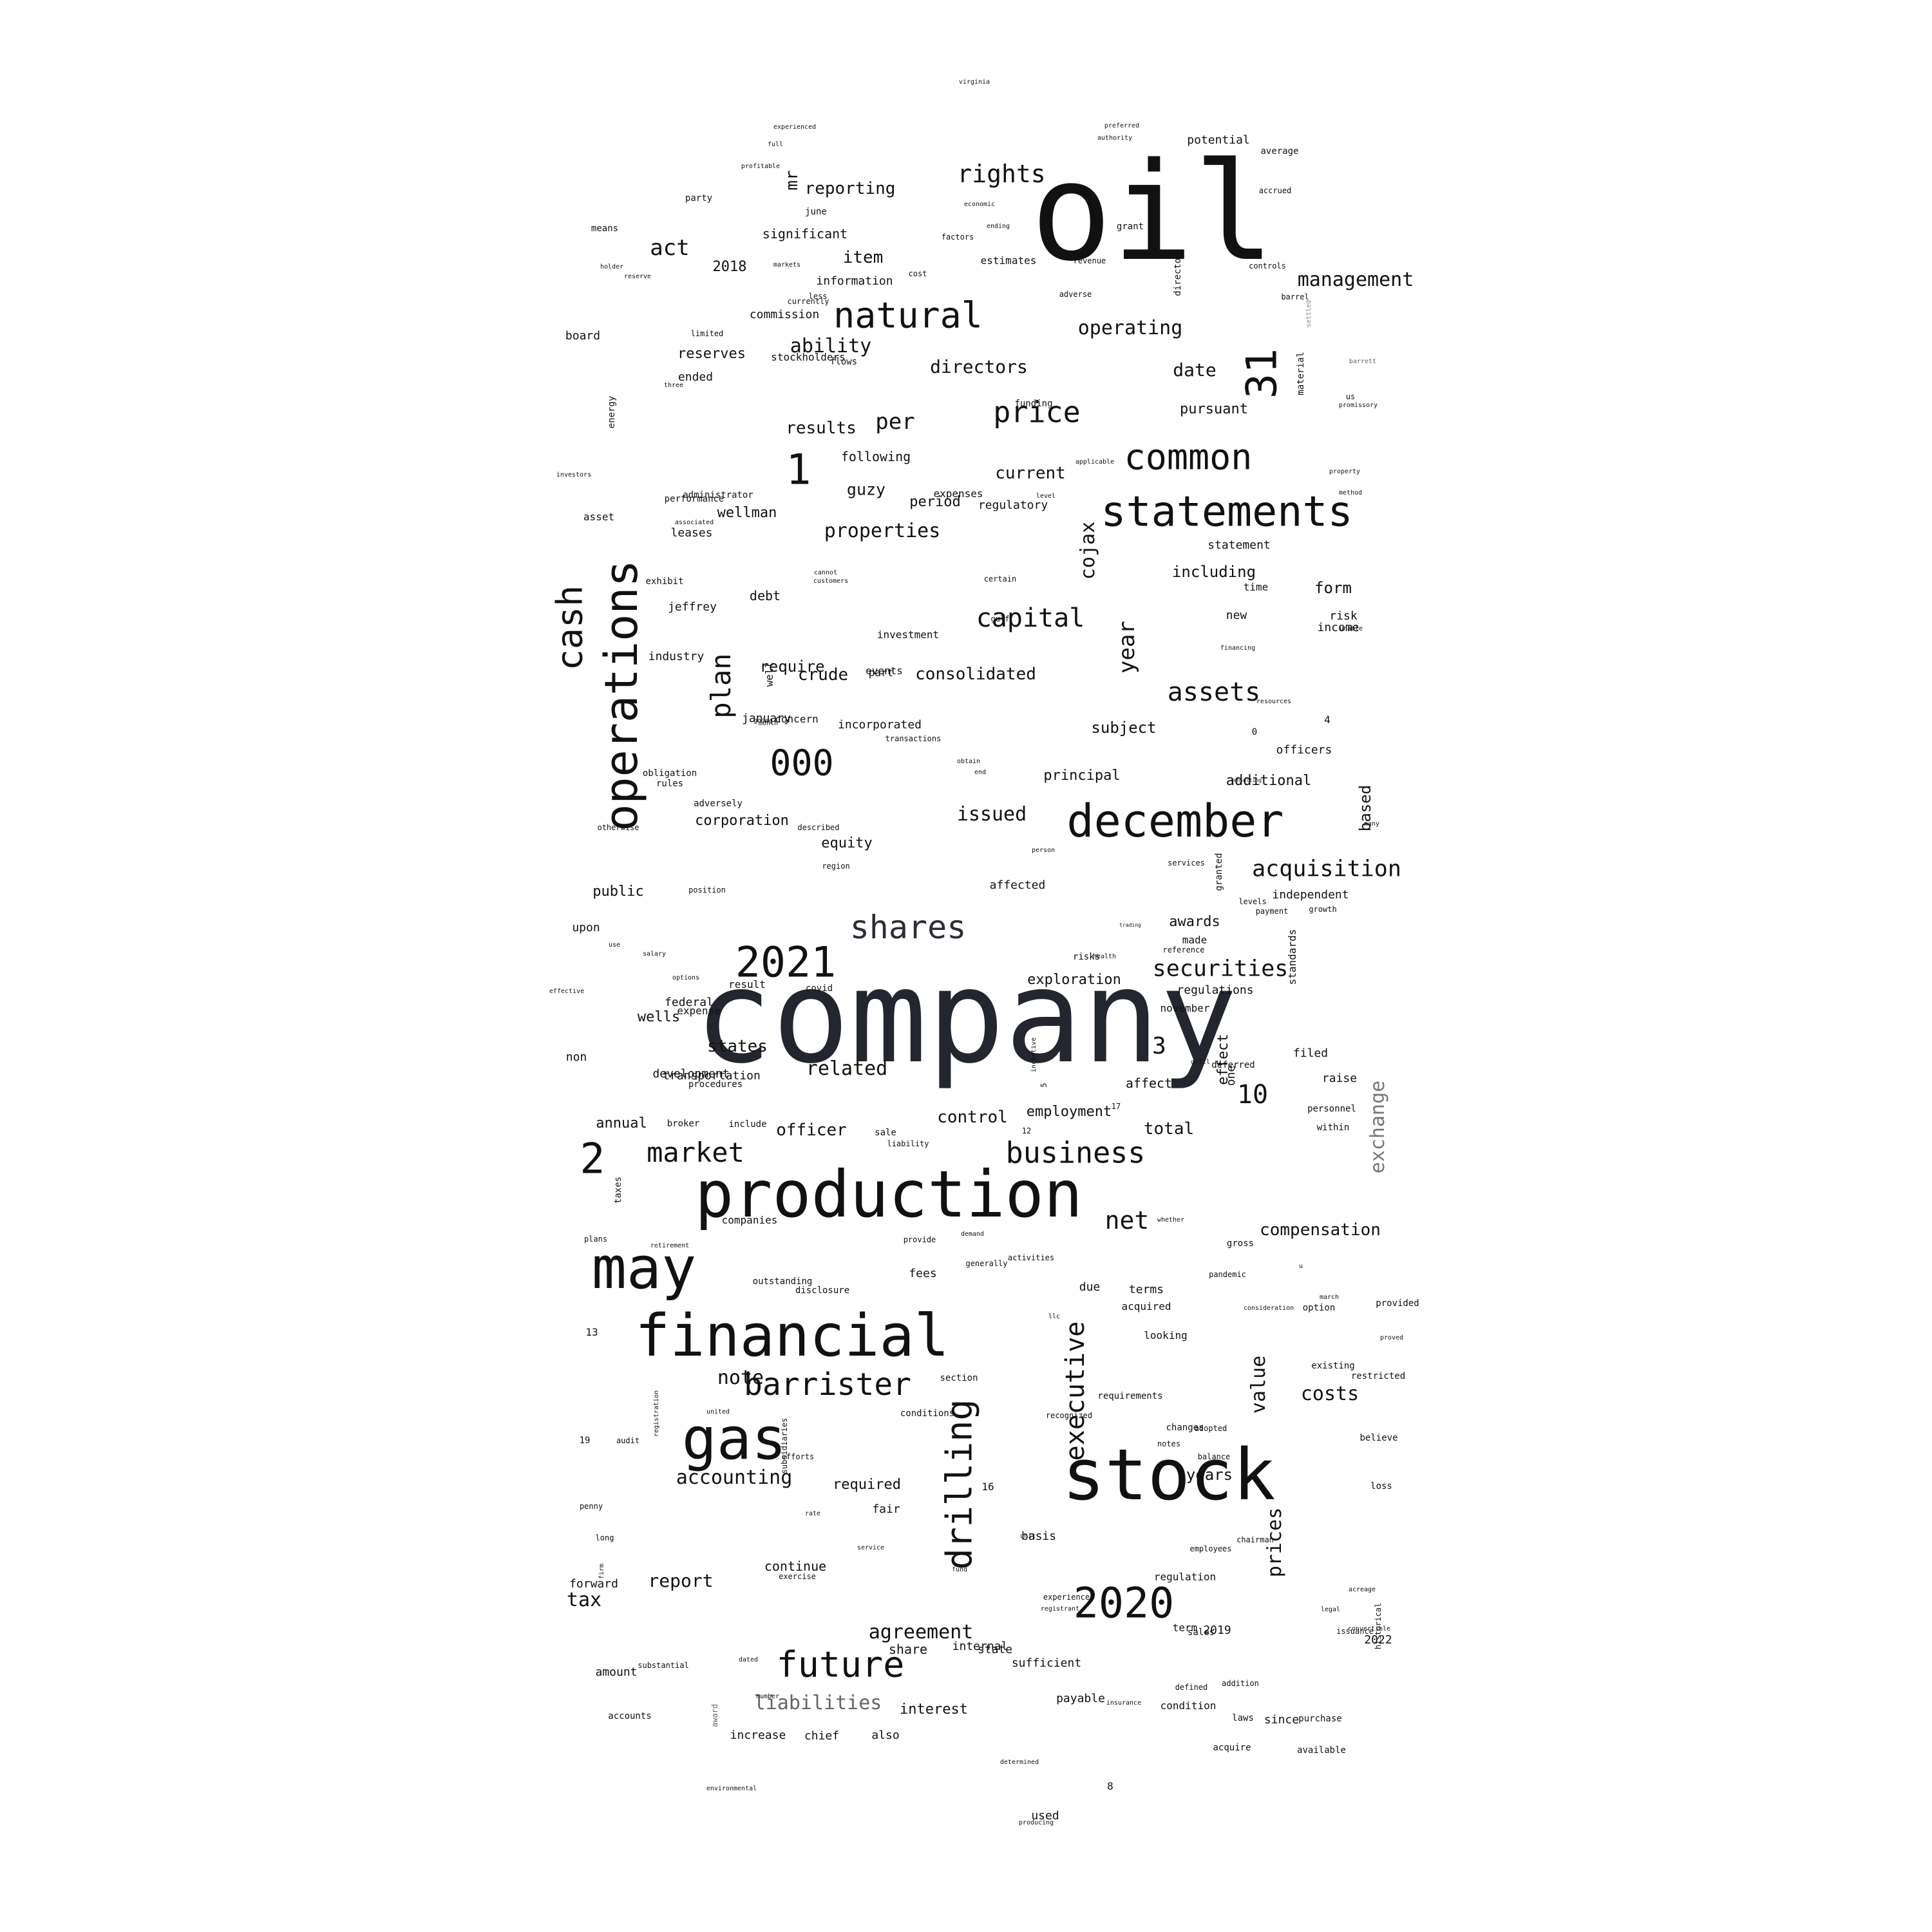 The width and height of the screenshot is (1932, 1932). What do you see at coordinates (1110, 1786) in the screenshot?
I see `cloud-word: 8` at bounding box center [1110, 1786].